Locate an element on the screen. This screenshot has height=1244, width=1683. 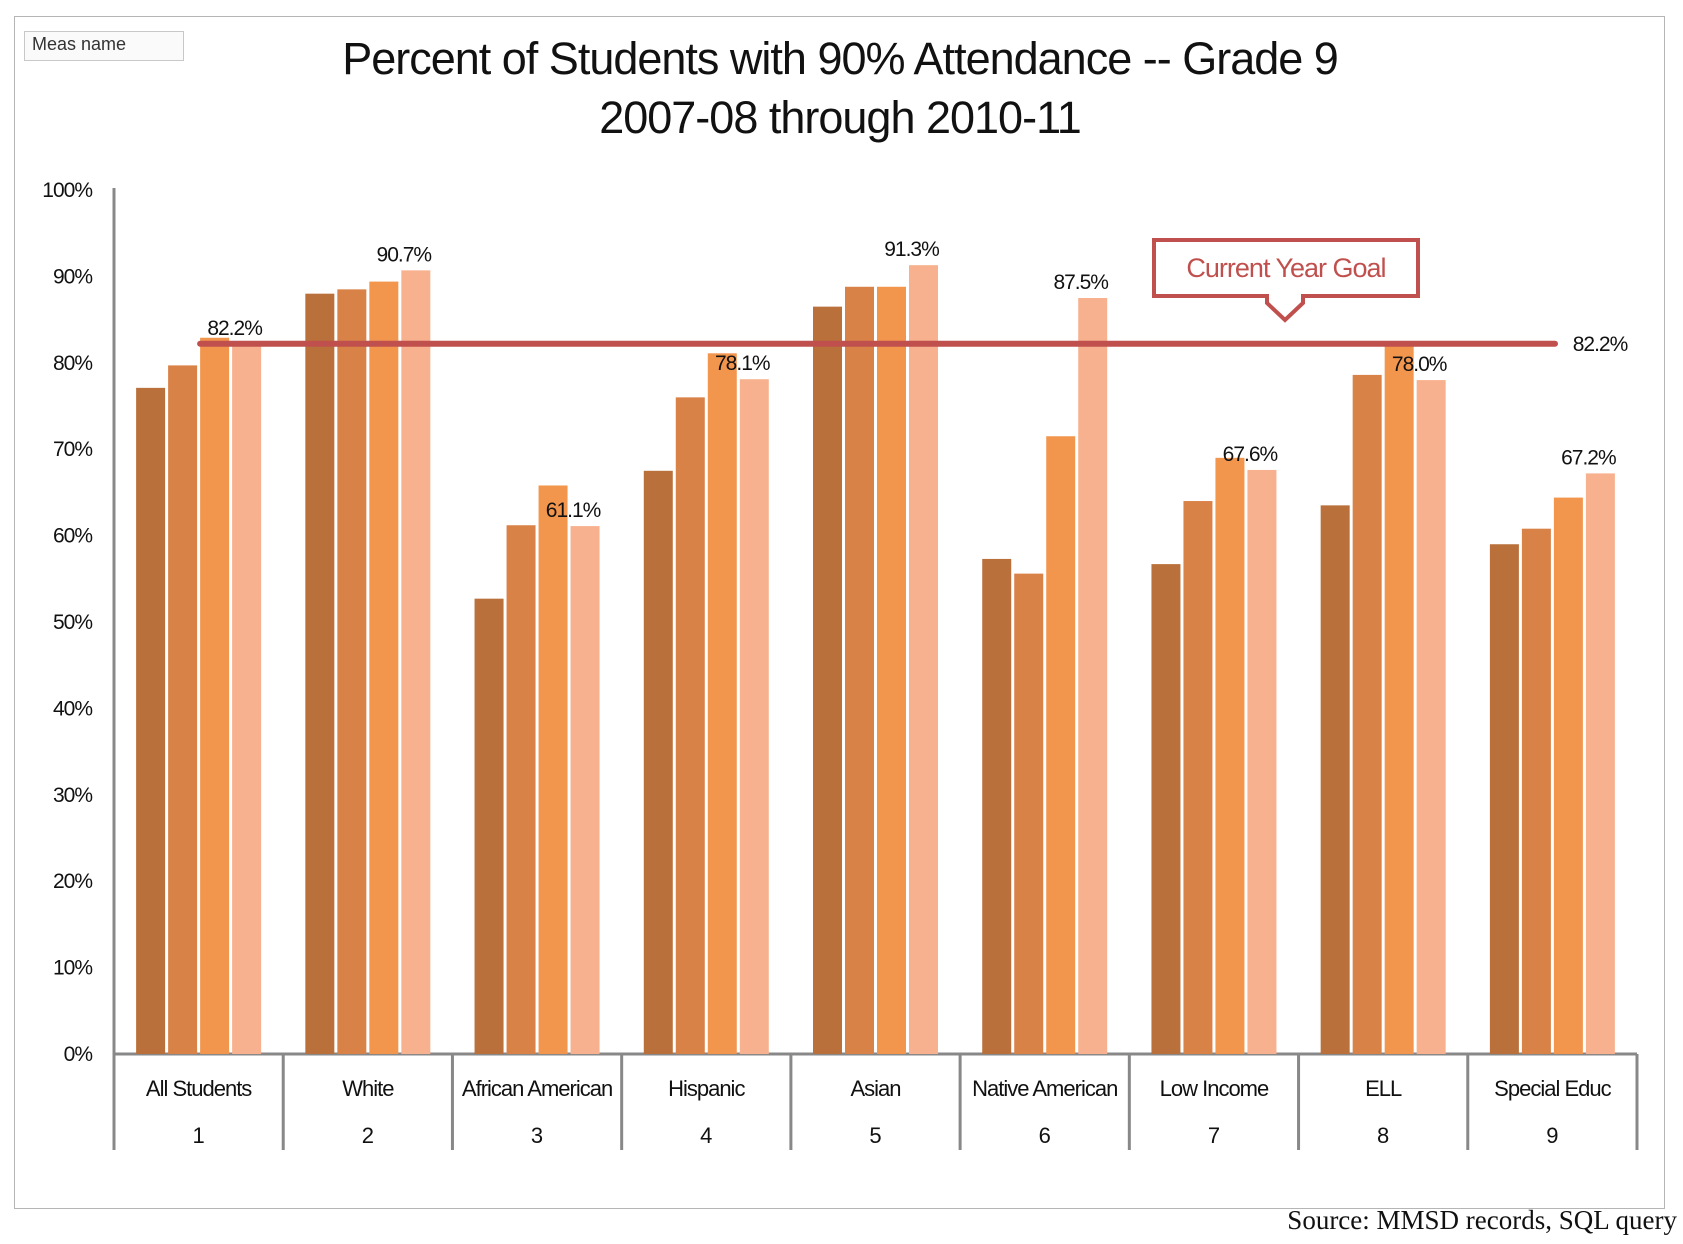
y-tick-label: 10% is located at coordinates (72, 968).